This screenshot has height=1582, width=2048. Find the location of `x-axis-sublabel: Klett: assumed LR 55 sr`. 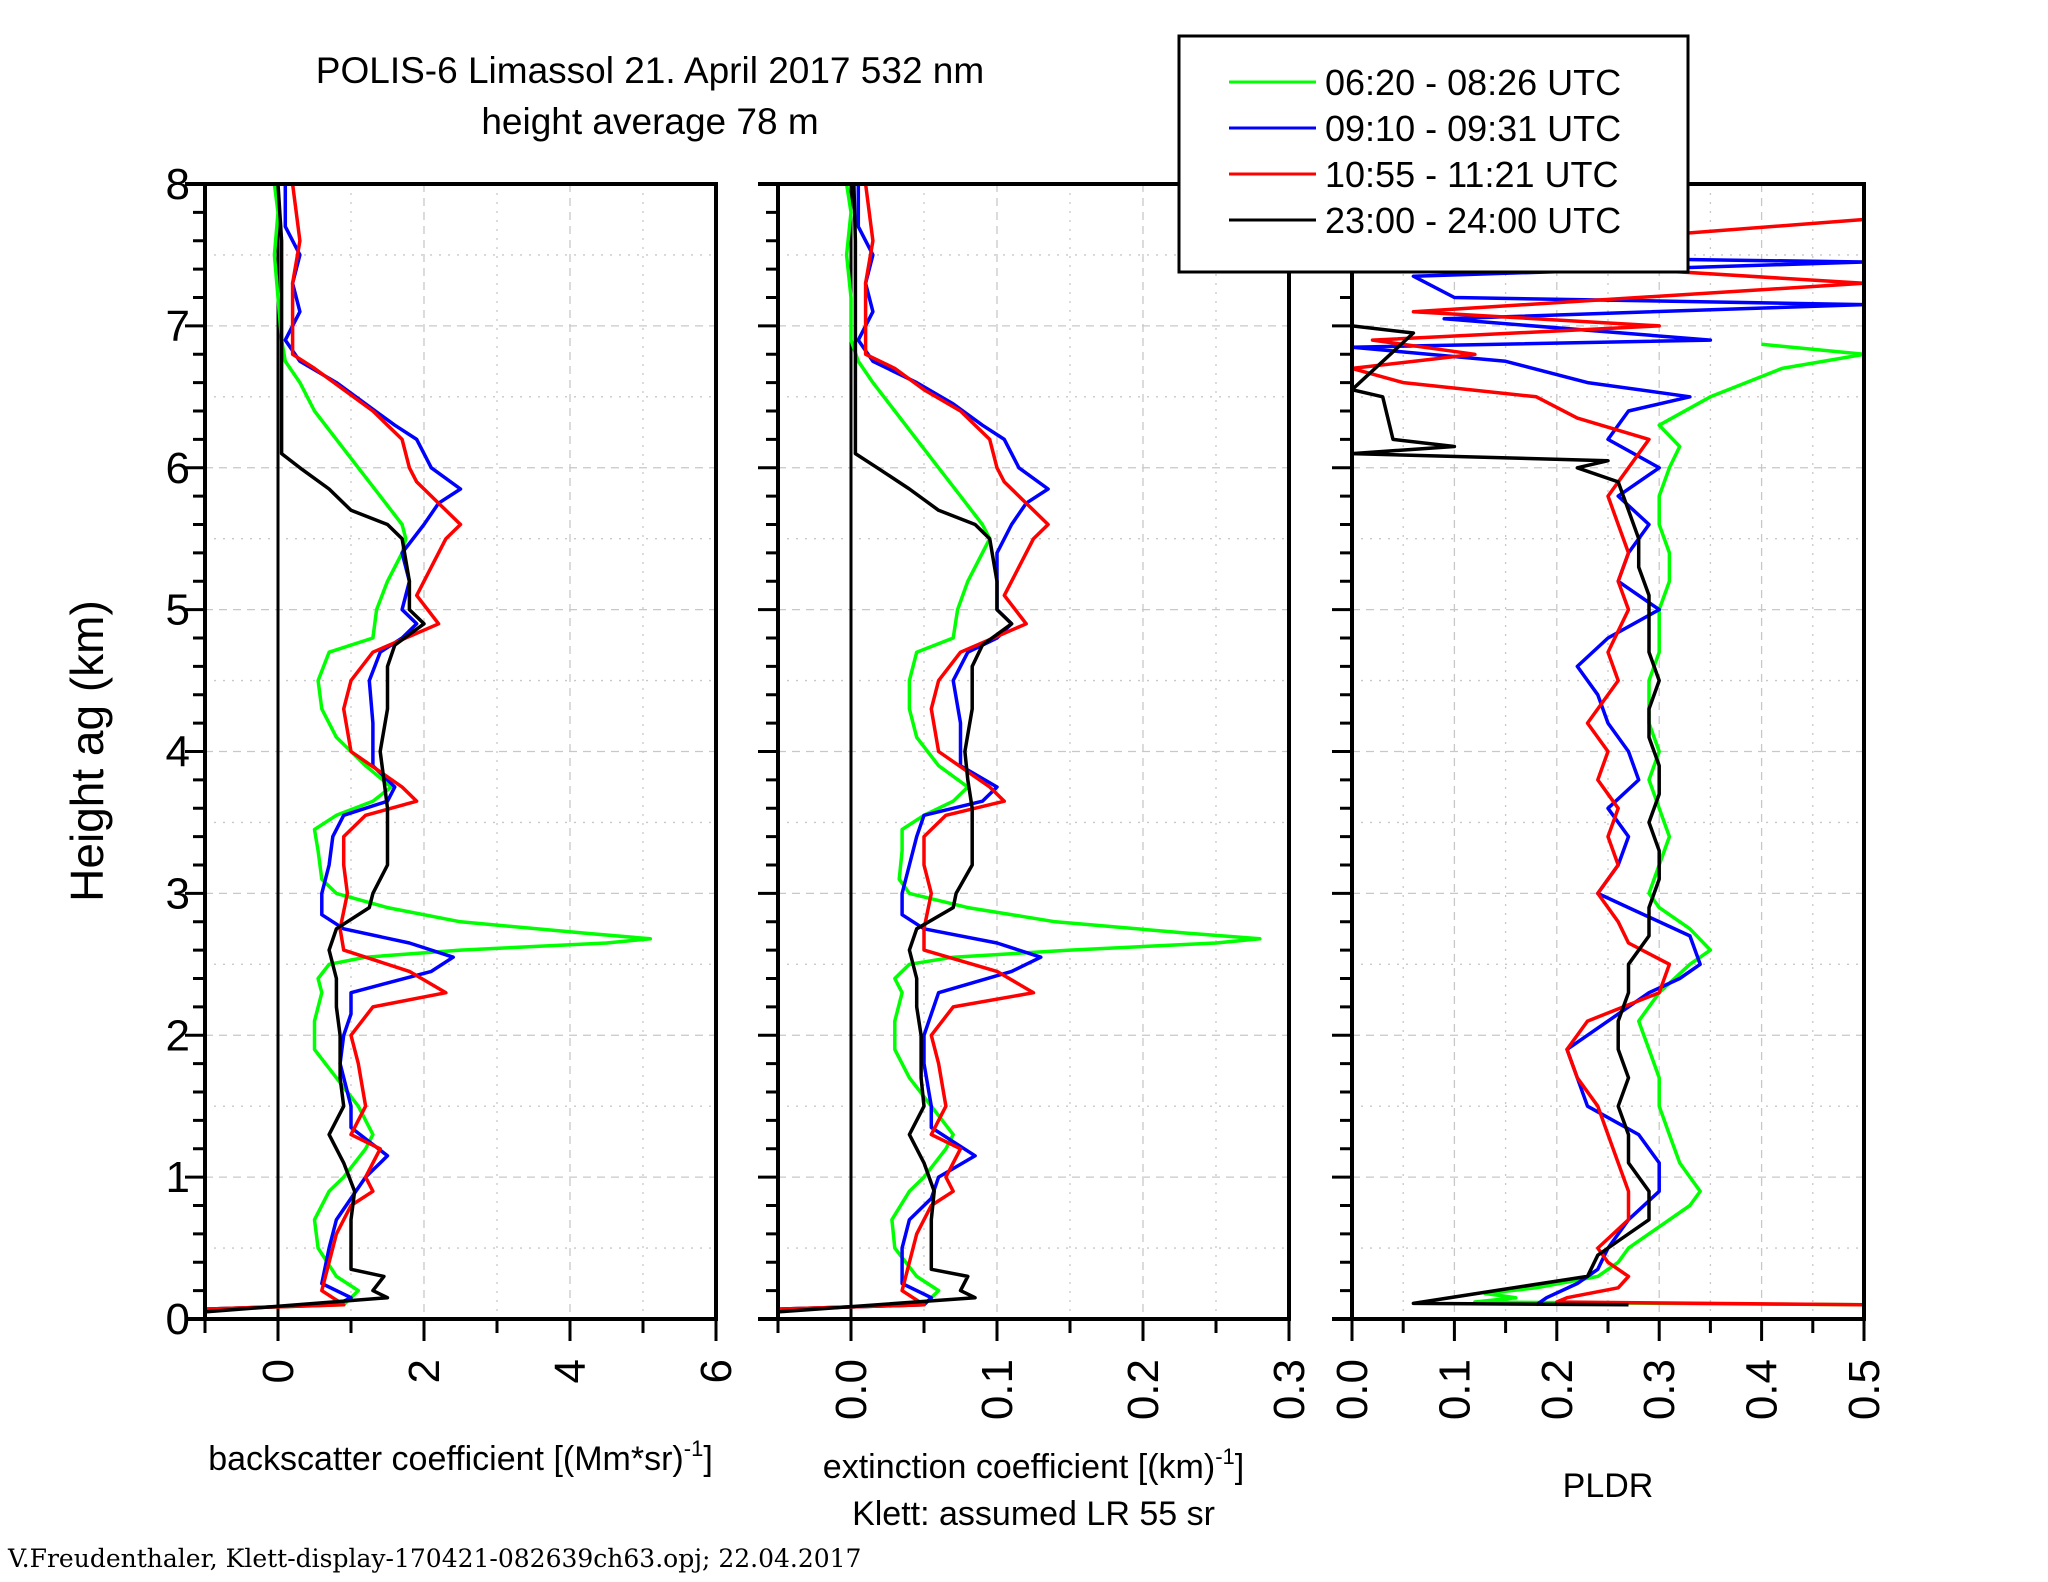

x-axis-sublabel: Klett: assumed LR 55 sr is located at coordinates (1033, 1514).